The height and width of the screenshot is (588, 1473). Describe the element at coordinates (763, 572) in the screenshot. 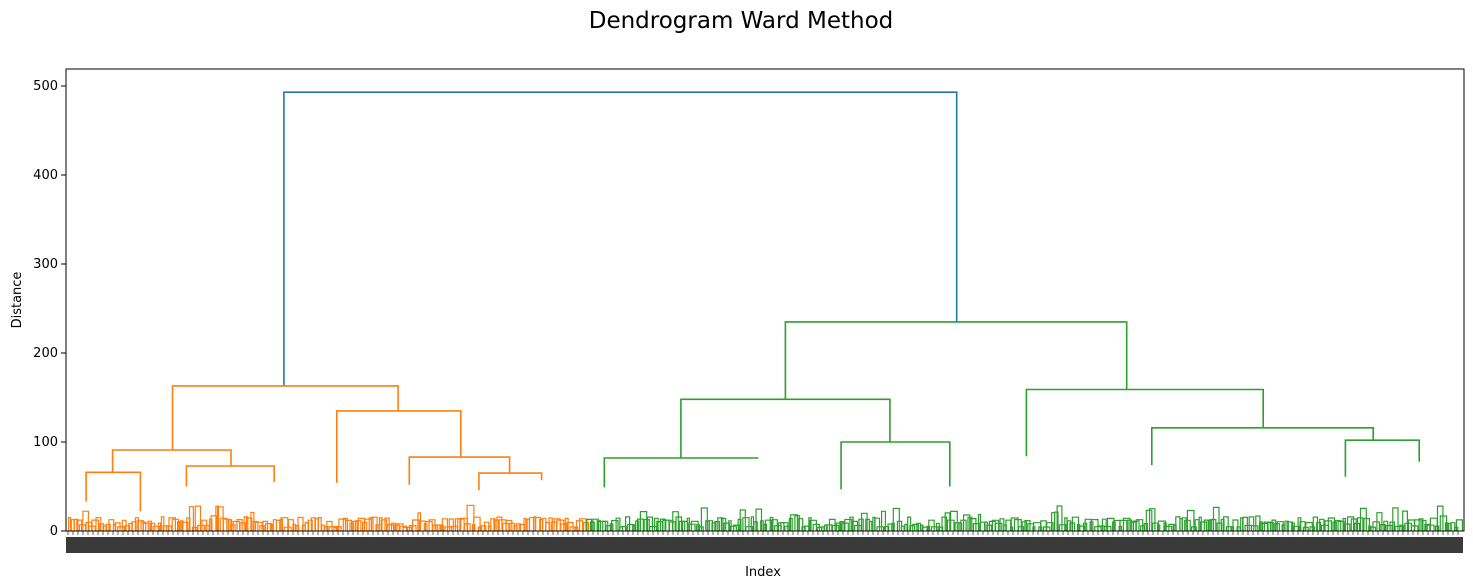

I see `x-axis-label: Index` at that location.